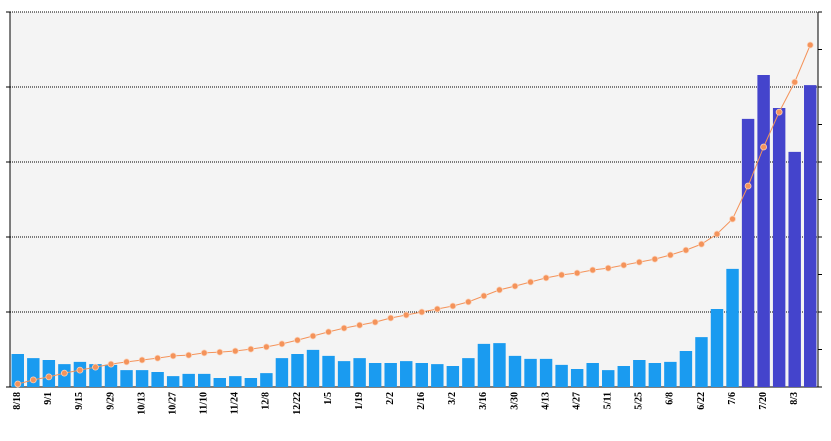 The height and width of the screenshot is (441, 831). I want to click on x-tick-label: 12/8, so click(266, 401).